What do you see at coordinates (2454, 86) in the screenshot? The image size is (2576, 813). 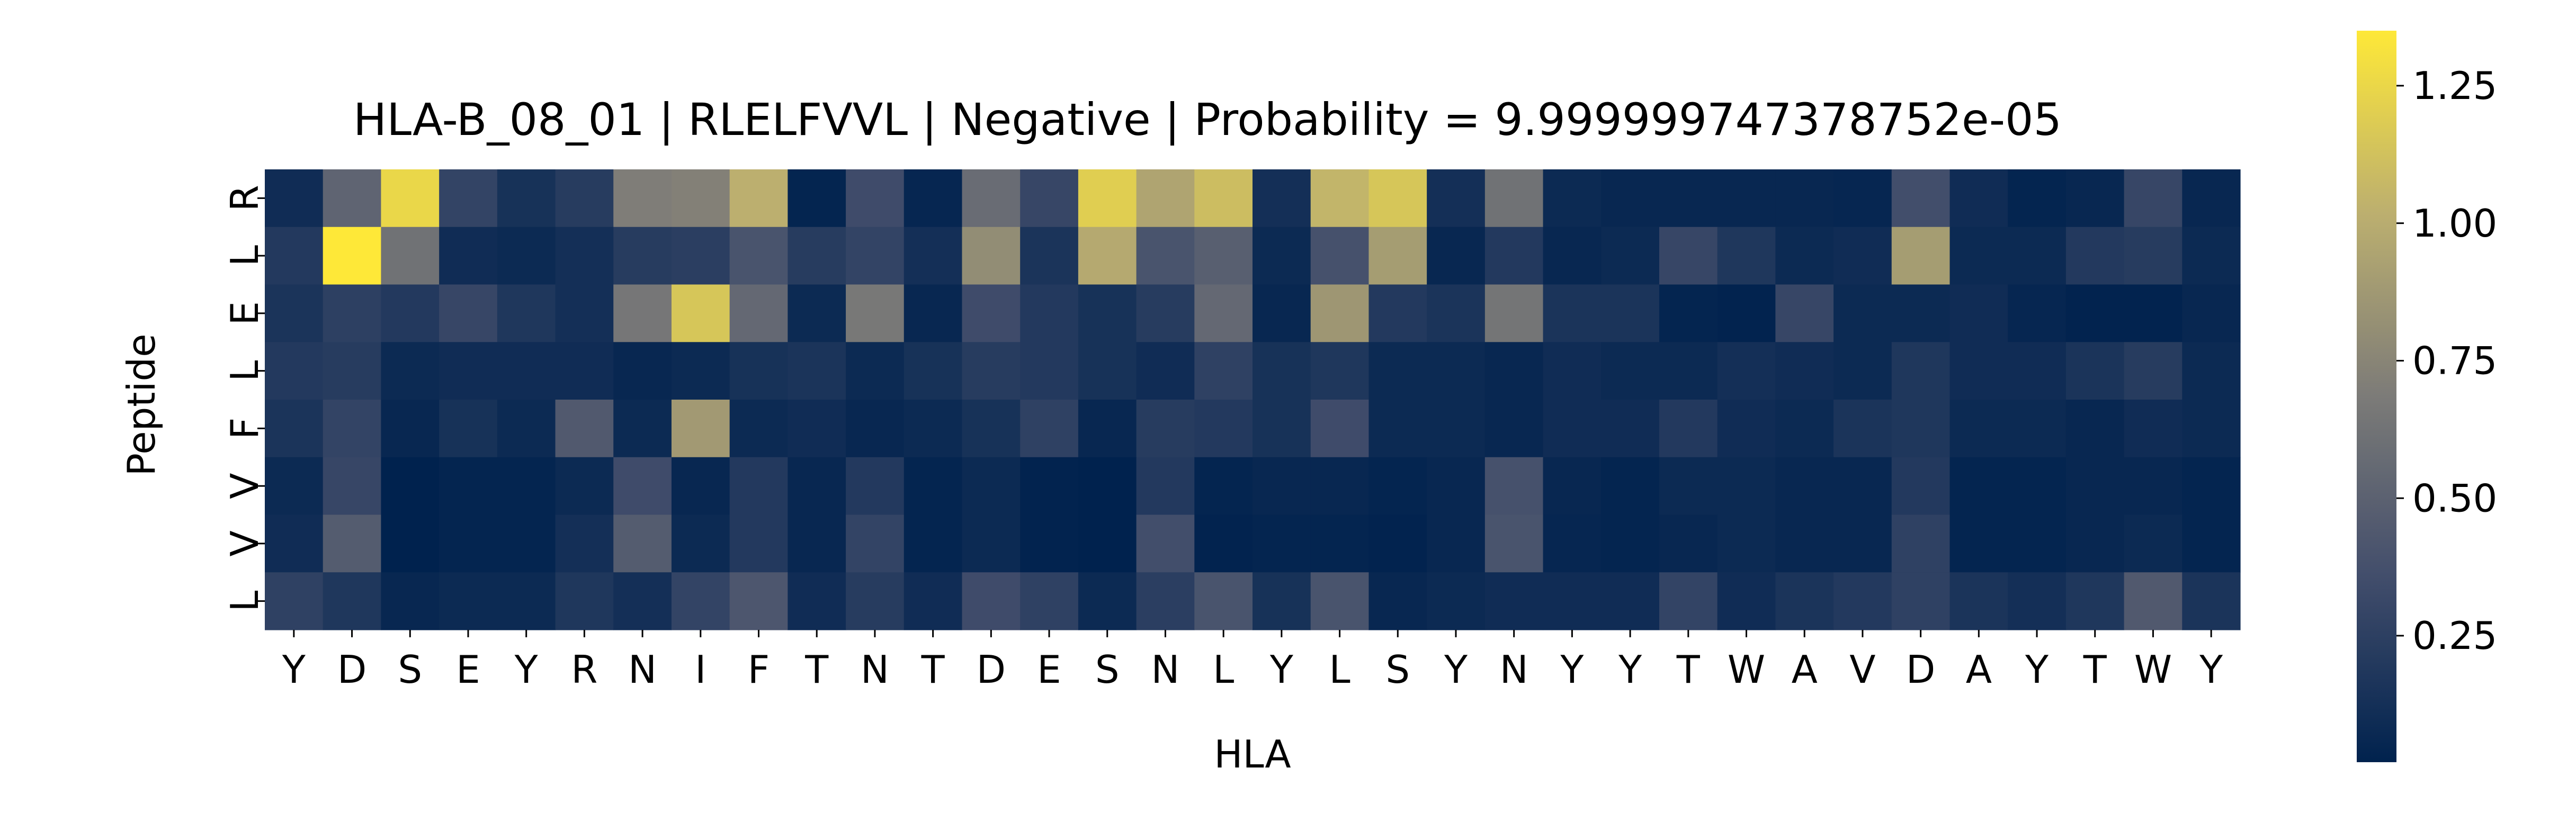 I see `colorbar-tick-label: 1.25` at bounding box center [2454, 86].